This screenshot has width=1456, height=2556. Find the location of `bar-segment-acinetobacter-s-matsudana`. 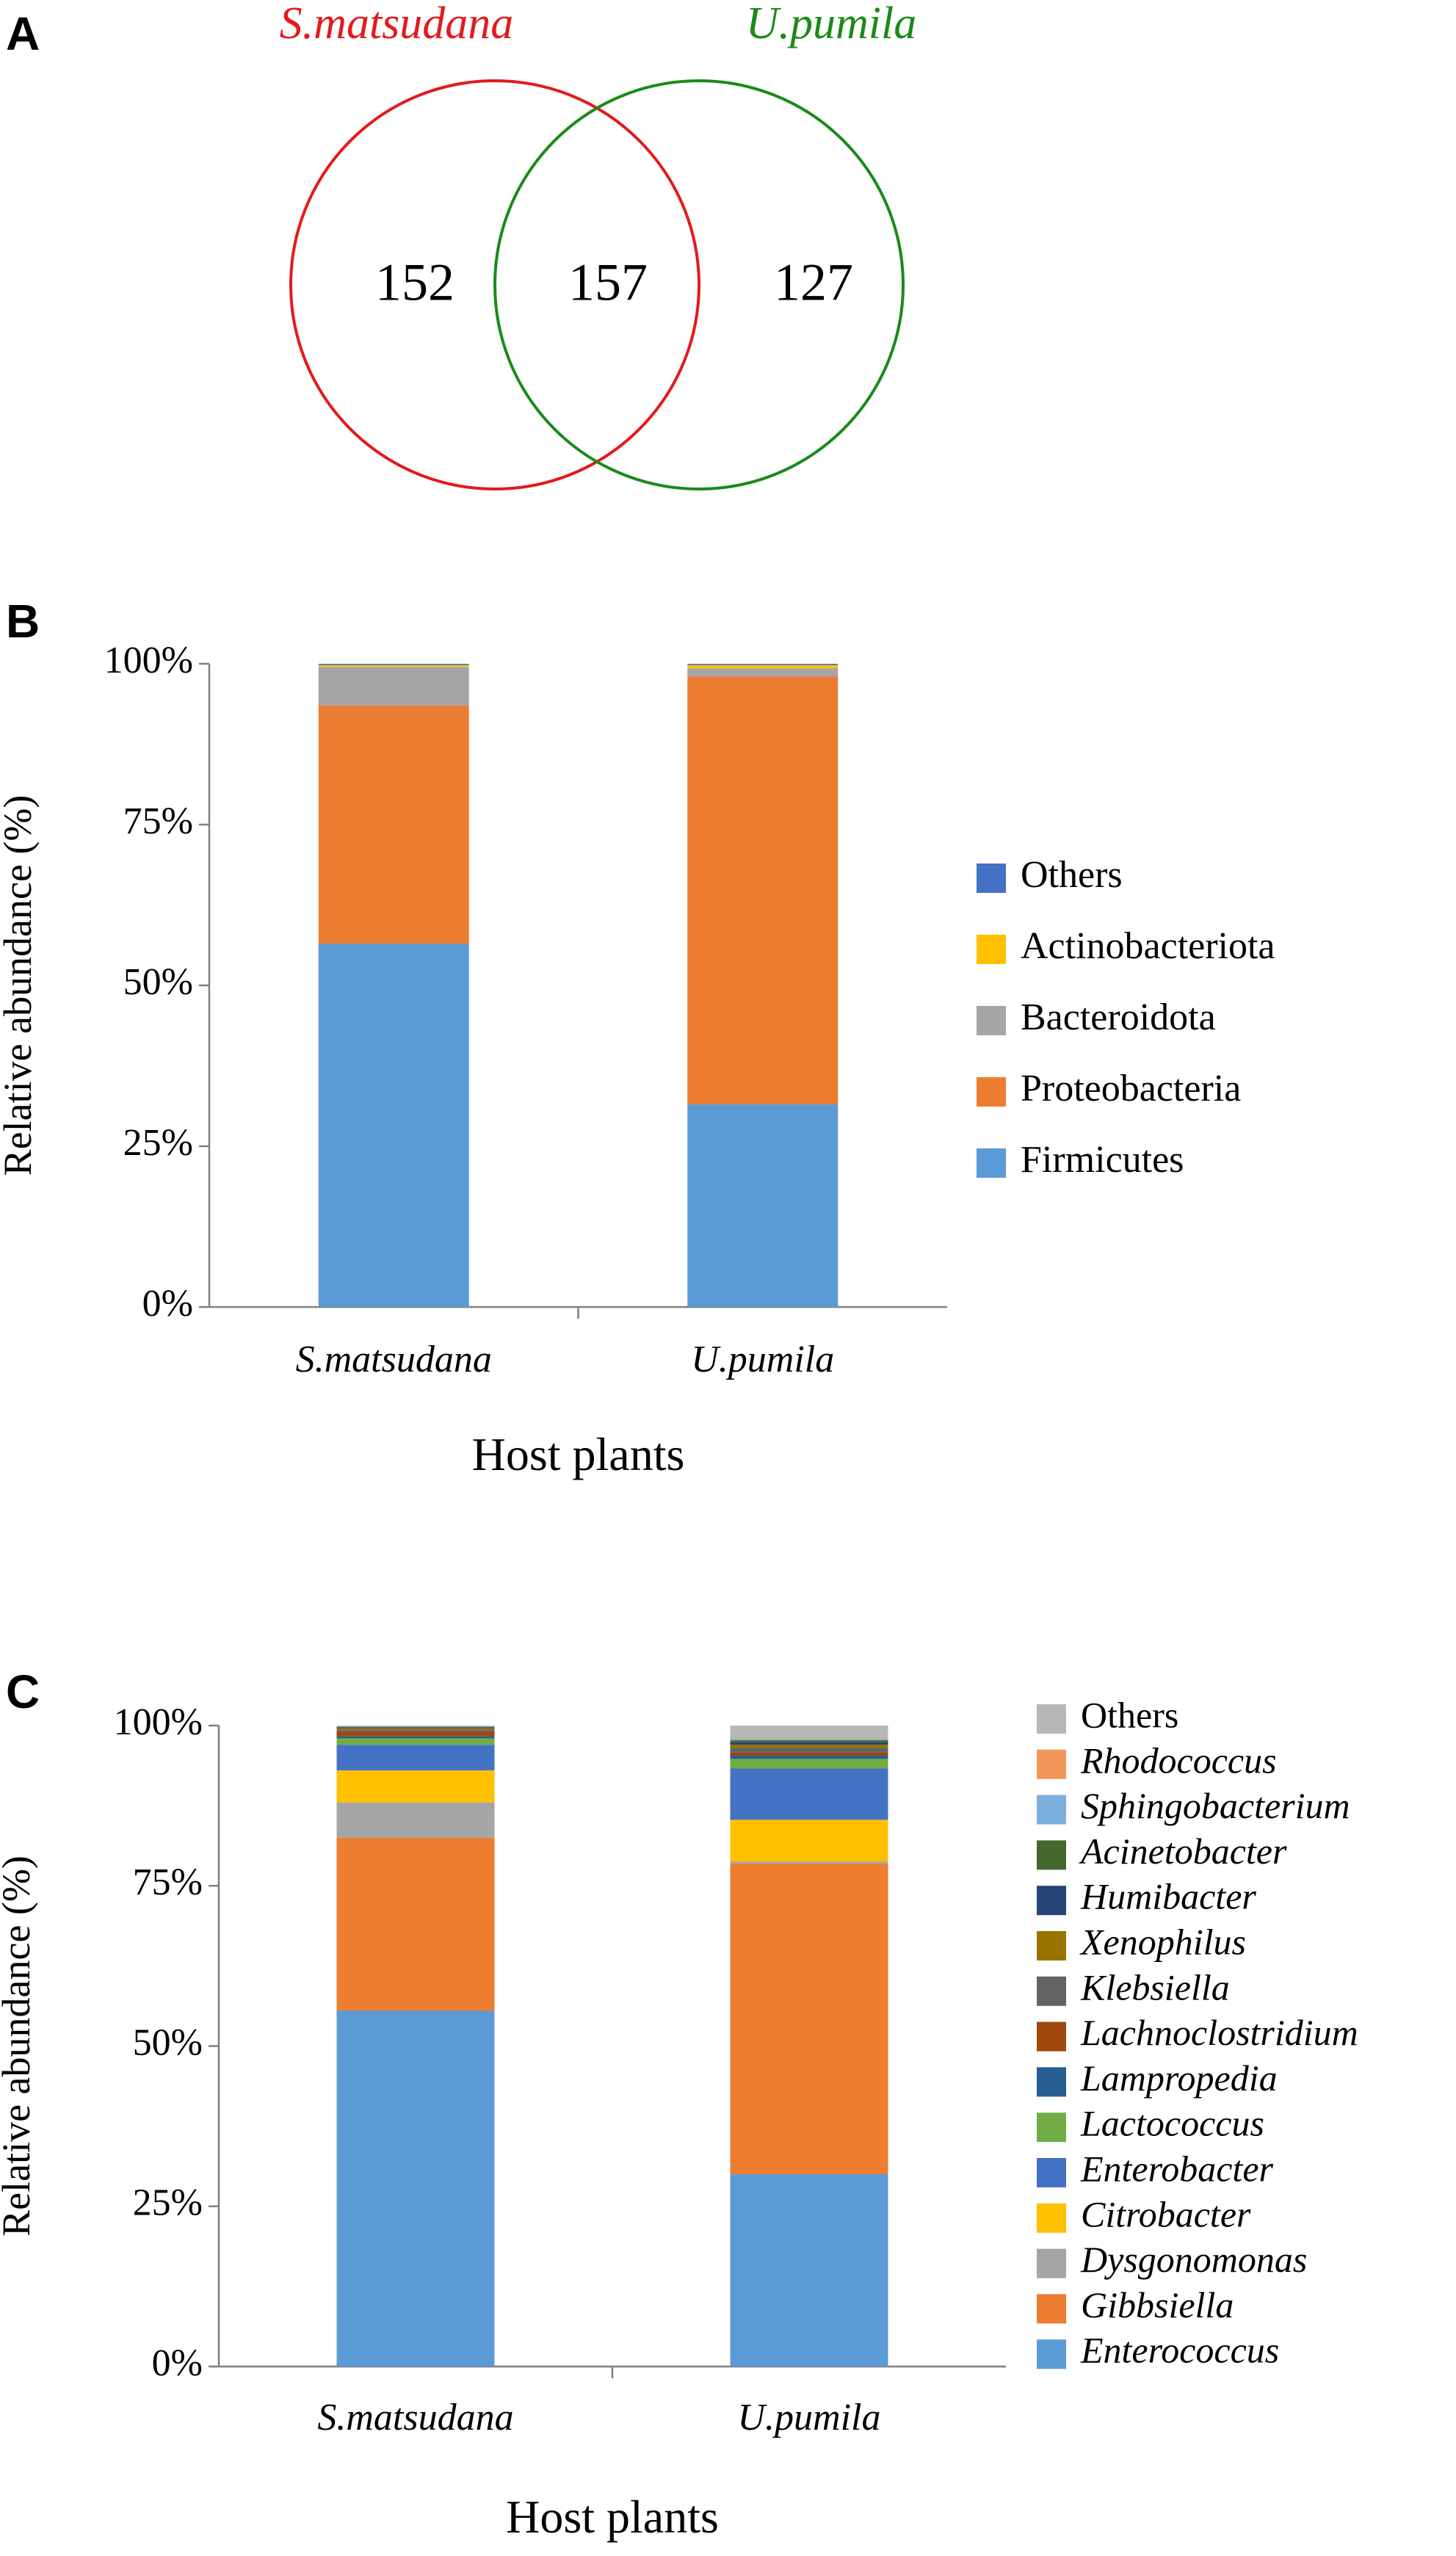

bar-segment-acinetobacter-s-matsudana is located at coordinates (415, 1727).